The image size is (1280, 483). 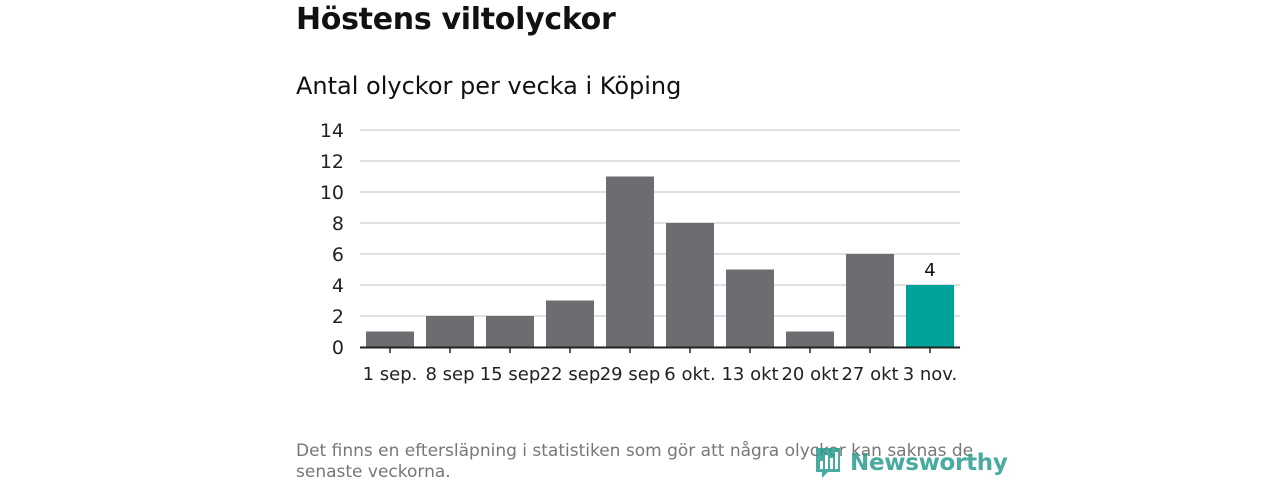 I want to click on y-tick-label: 10, so click(x=332, y=193).